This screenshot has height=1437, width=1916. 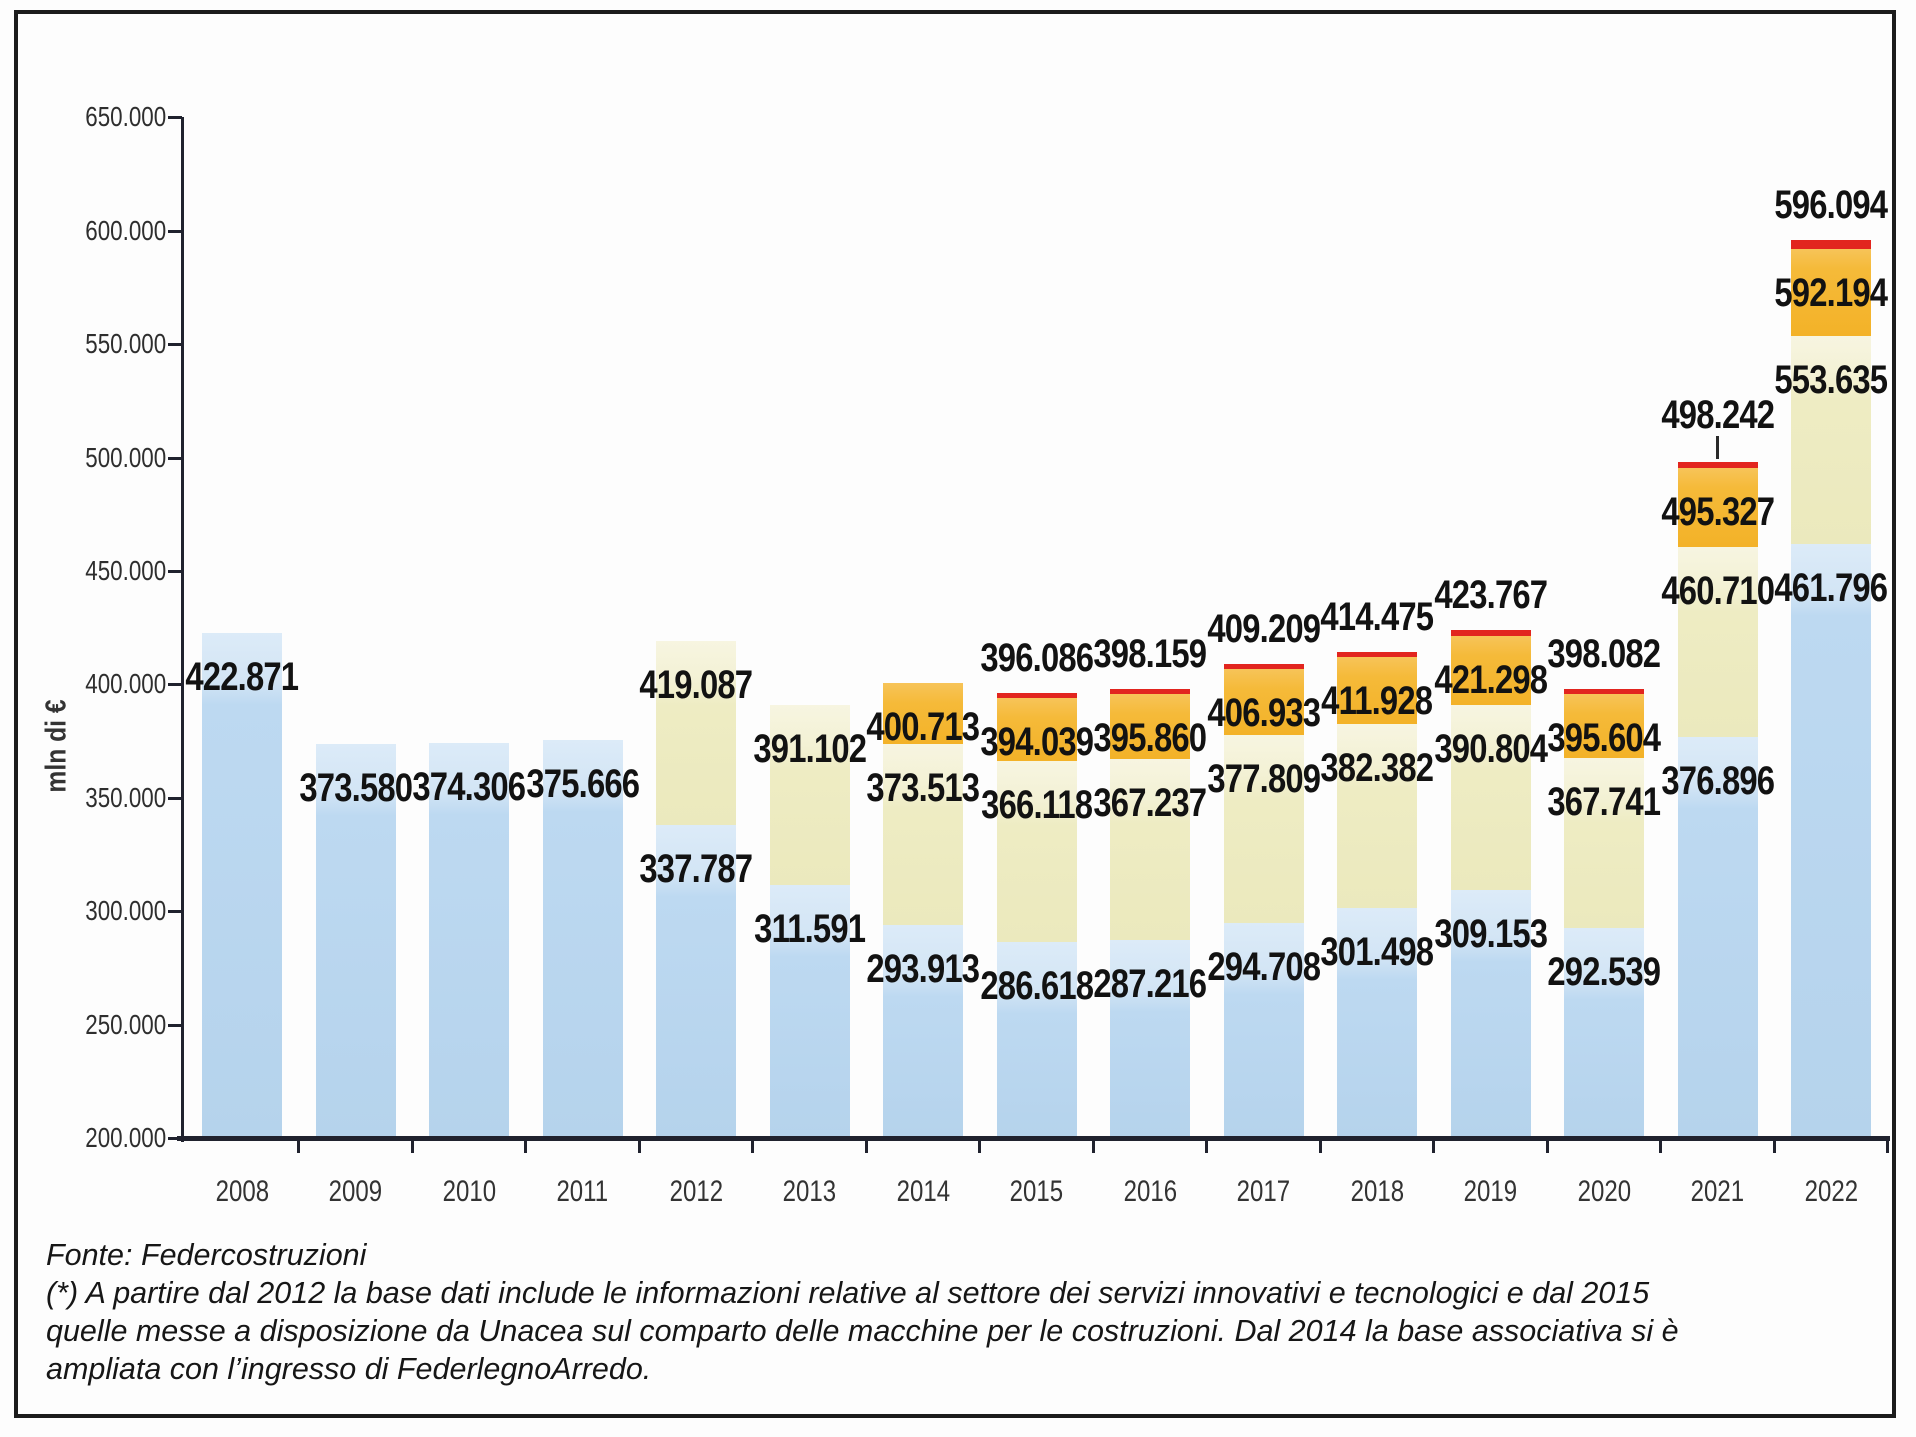 I want to click on x-tick-label-2020-text: 2020, so click(x=1604, y=1191).